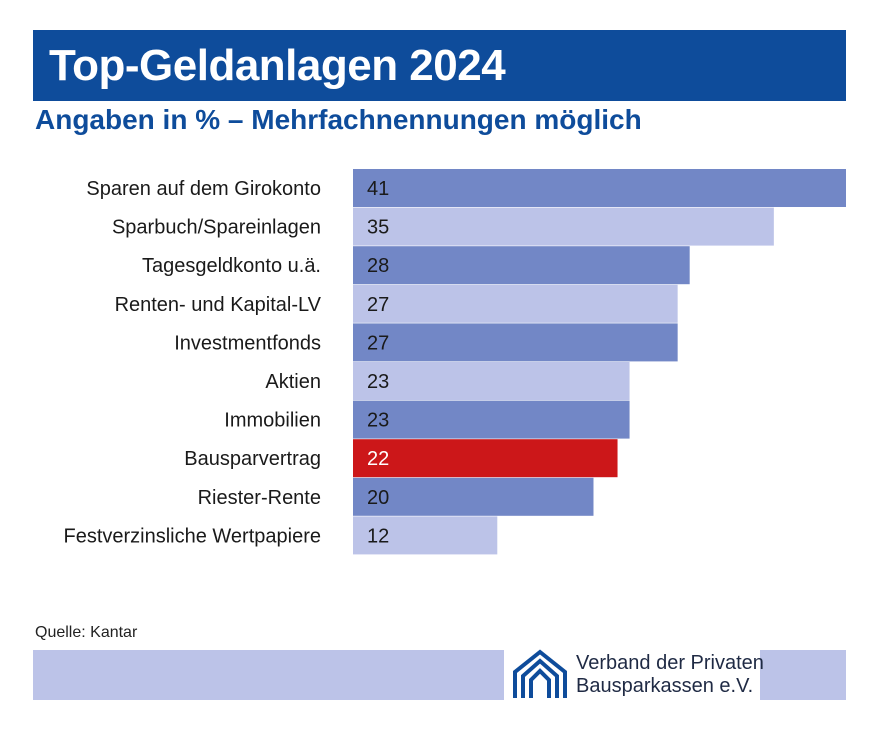 This screenshot has height=734, width=878. I want to click on value-label-4: 27, so click(378, 305).